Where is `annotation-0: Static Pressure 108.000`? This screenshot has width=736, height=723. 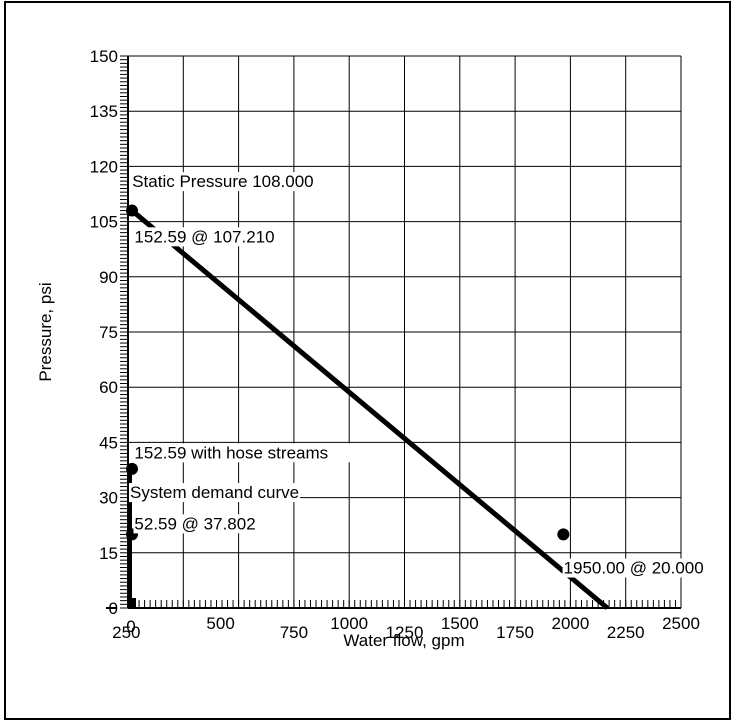 annotation-0: Static Pressure 108.000 is located at coordinates (223, 182).